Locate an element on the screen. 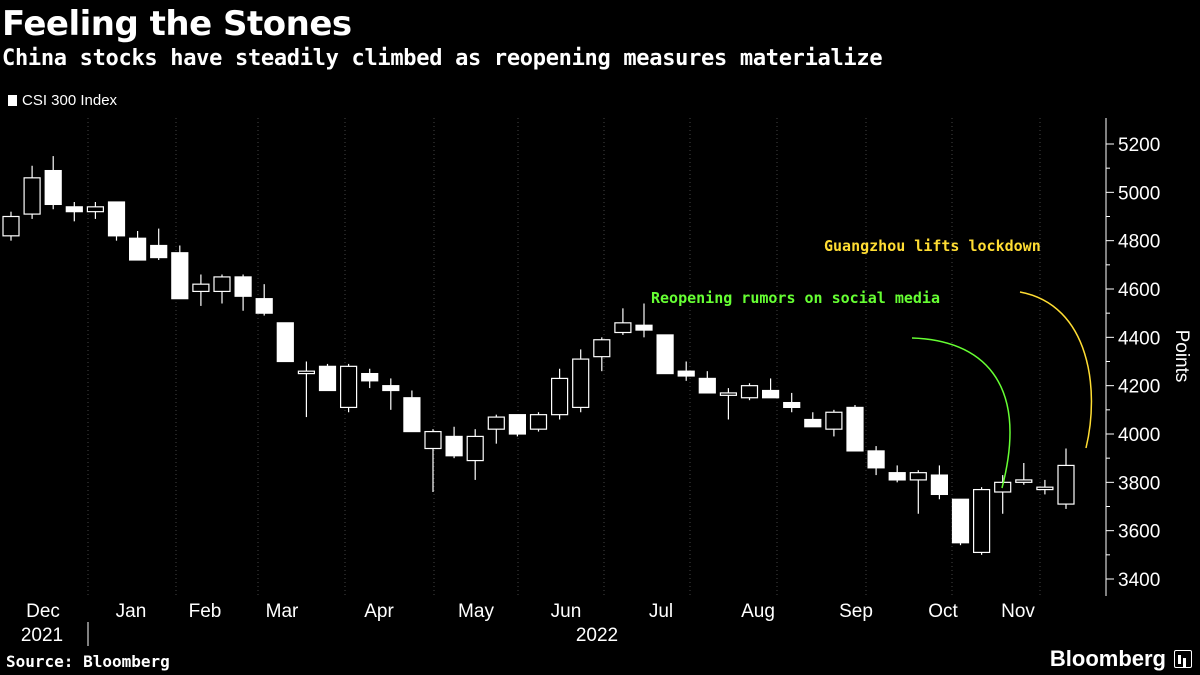 This screenshot has height=675, width=1200. y-tick-label: 4200 is located at coordinates (1139, 387).